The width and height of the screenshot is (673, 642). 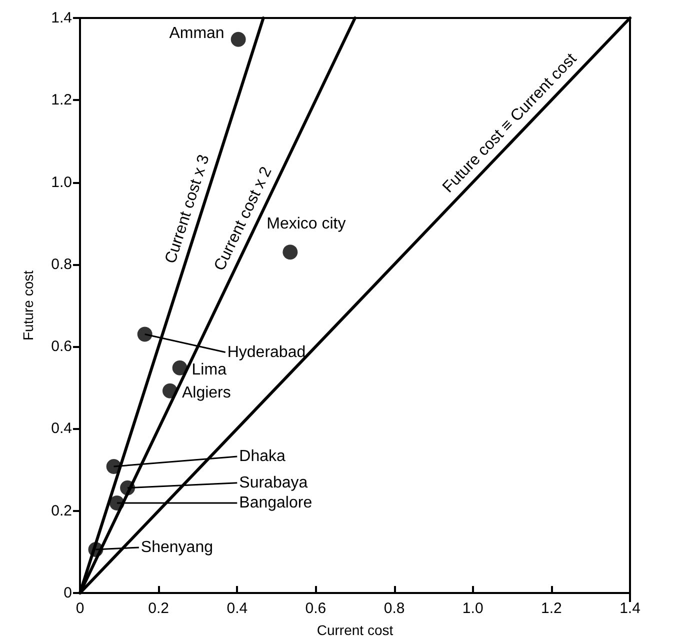 I want to click on x-axis-title: Current cost, so click(x=355, y=630).